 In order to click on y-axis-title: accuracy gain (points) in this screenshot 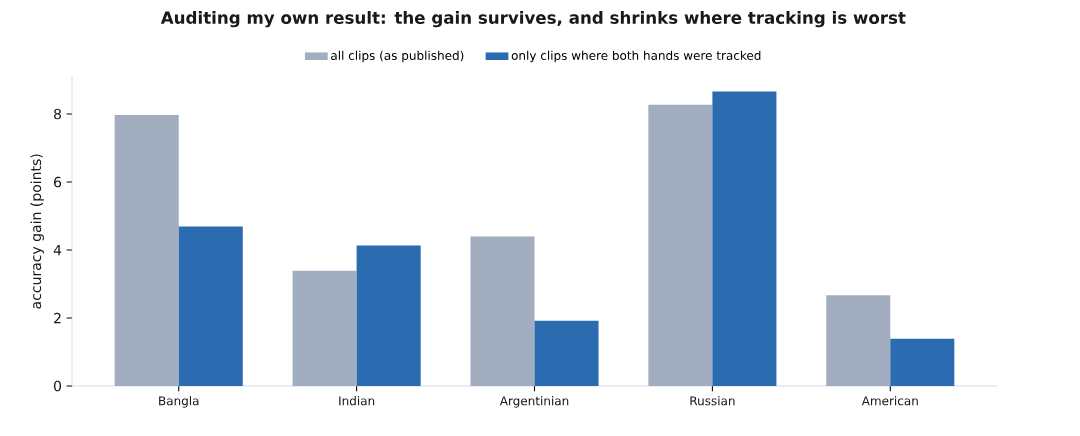, I will do `click(37, 231)`.